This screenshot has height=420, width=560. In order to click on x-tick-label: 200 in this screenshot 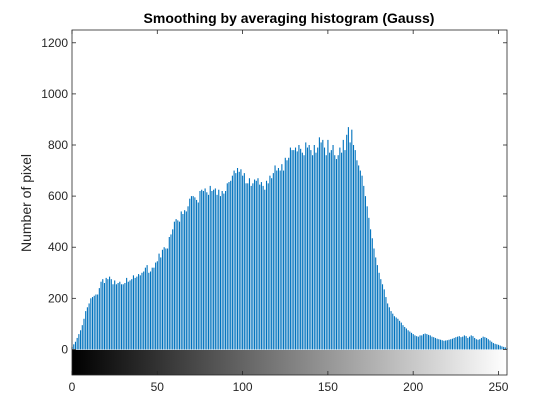, I will do `click(413, 387)`.